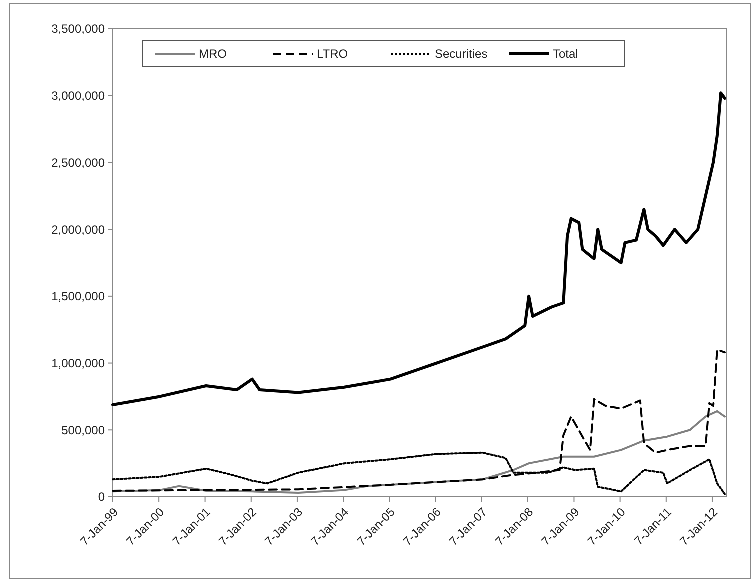  Describe the element at coordinates (79, 29) in the screenshot. I see `y-tick-label: 3,500,000` at that location.